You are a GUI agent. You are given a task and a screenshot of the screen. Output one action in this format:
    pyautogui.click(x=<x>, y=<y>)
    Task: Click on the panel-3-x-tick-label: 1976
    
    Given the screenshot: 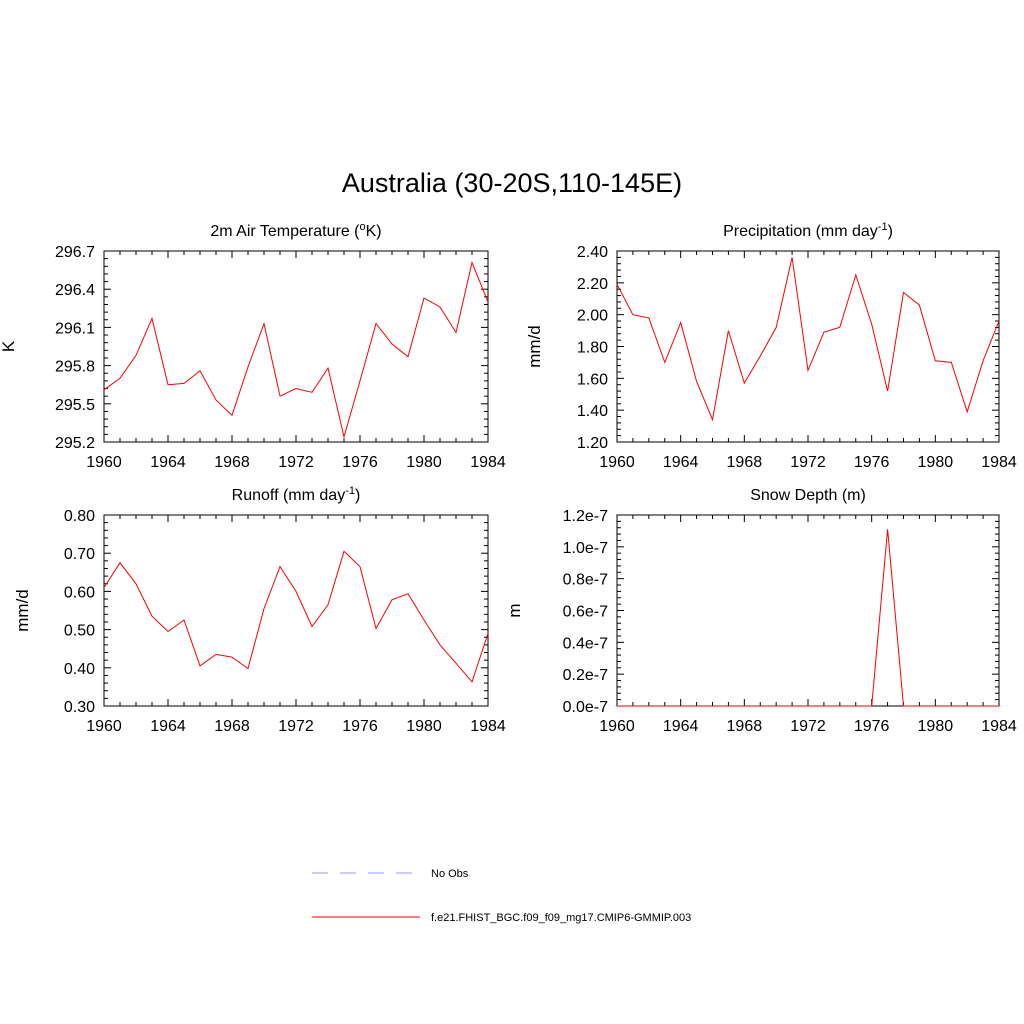 What is the action you would take?
    pyautogui.click(x=360, y=726)
    